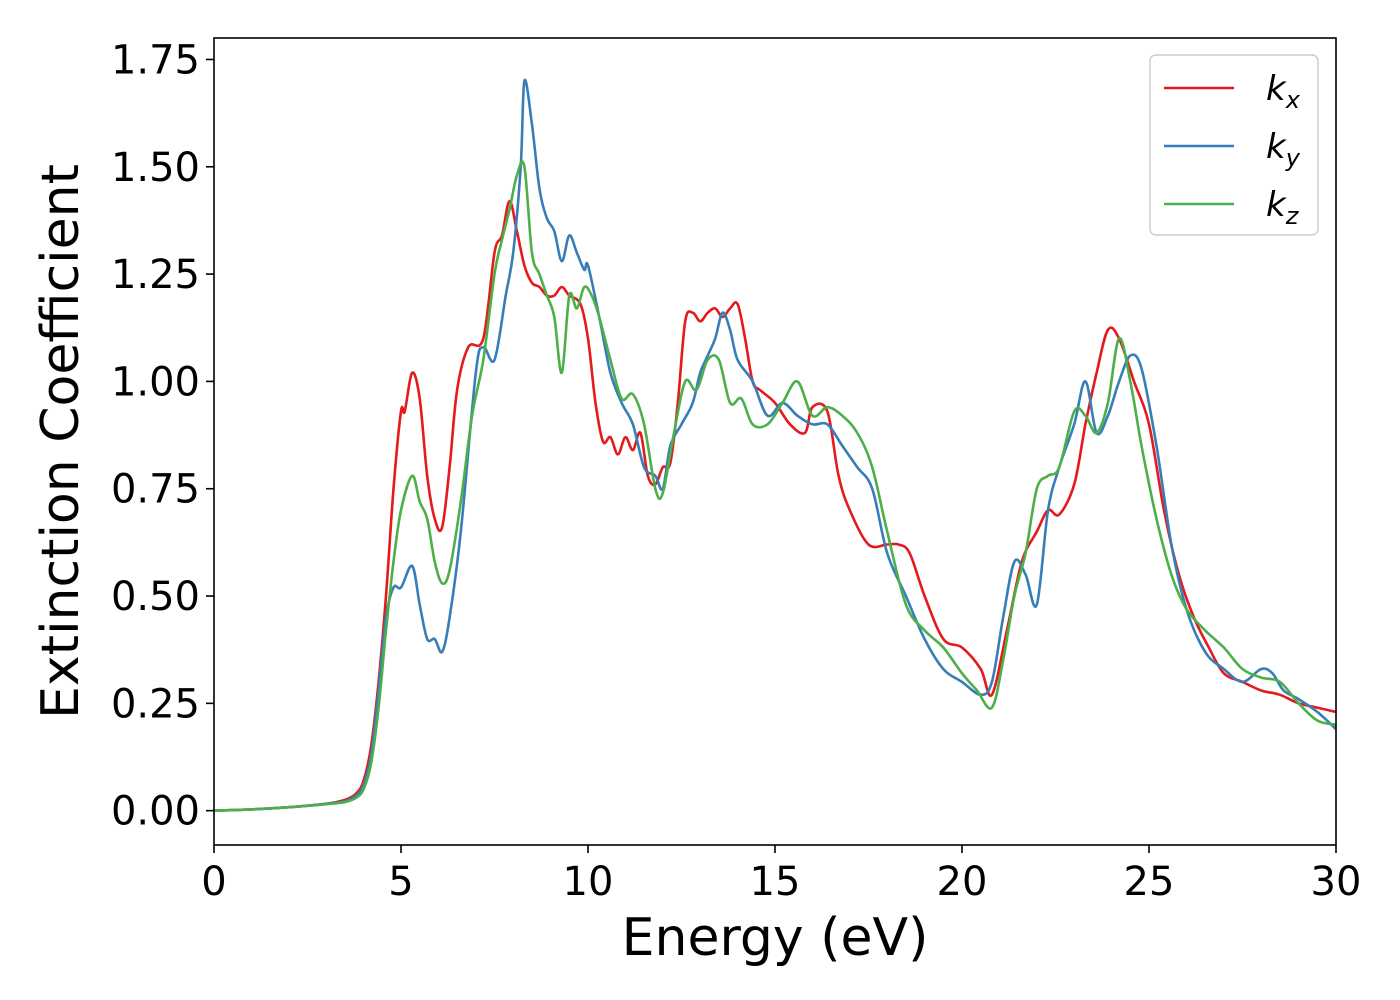 The width and height of the screenshot is (1400, 1000). I want to click on y-tick-label: 1.75, so click(155, 60).